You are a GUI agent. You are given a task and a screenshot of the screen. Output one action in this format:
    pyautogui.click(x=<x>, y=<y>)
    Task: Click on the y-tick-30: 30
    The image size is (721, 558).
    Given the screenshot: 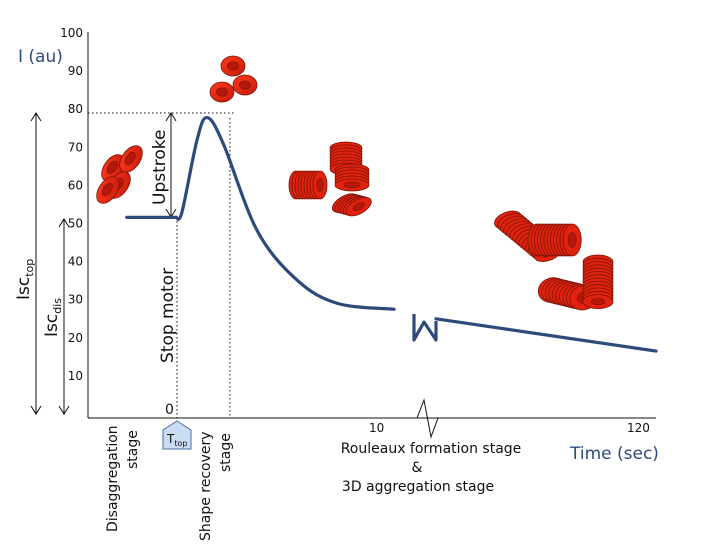 What is the action you would take?
    pyautogui.click(x=75, y=300)
    